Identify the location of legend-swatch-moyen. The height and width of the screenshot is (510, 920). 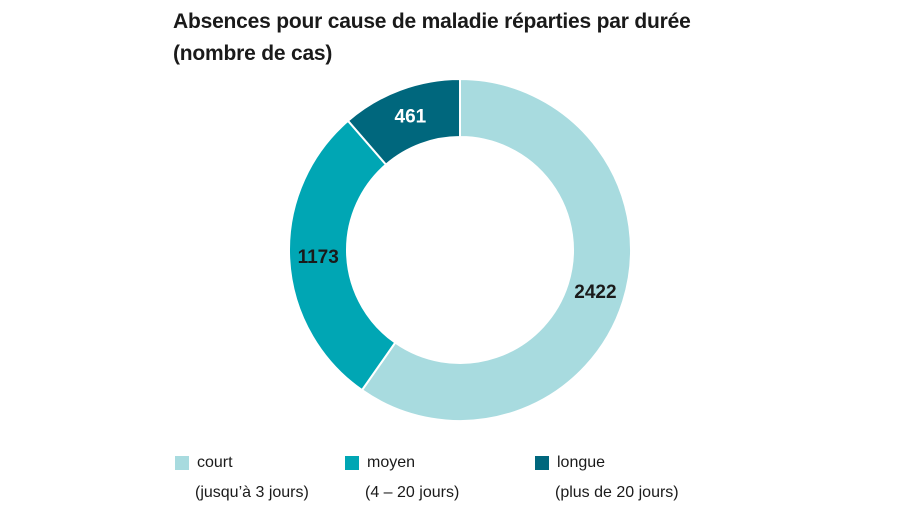
(352, 463).